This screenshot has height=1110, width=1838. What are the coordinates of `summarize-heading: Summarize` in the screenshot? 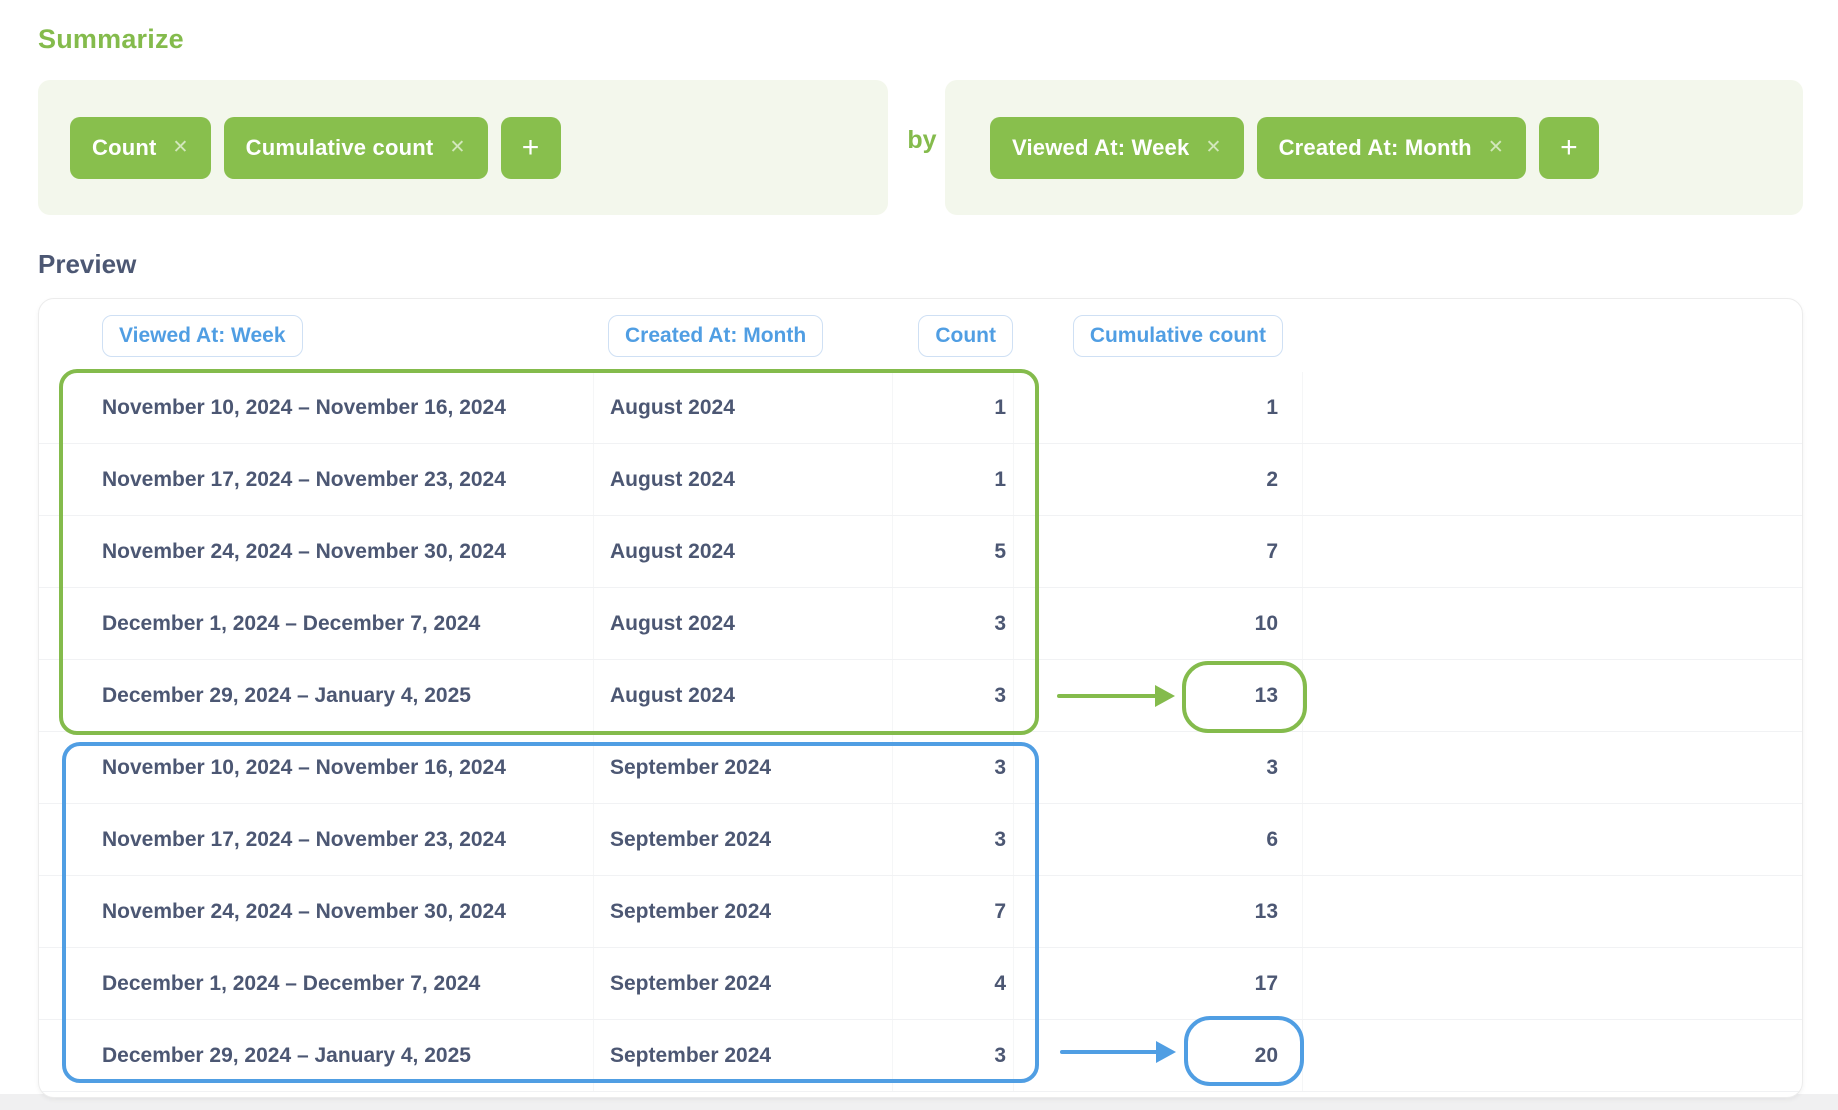 It's located at (111, 39).